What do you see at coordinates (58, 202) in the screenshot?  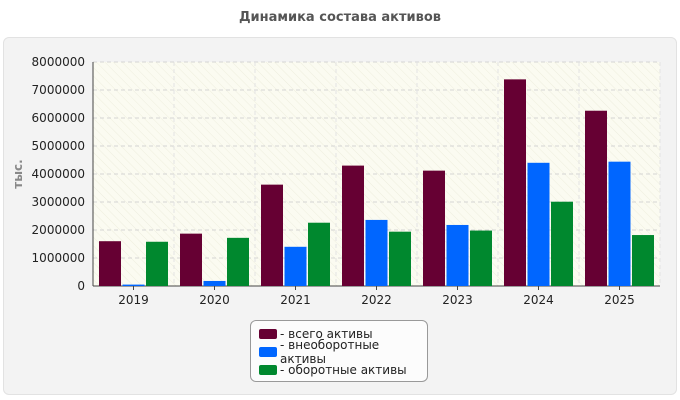 I see `y-tick-label: 3000000` at bounding box center [58, 202].